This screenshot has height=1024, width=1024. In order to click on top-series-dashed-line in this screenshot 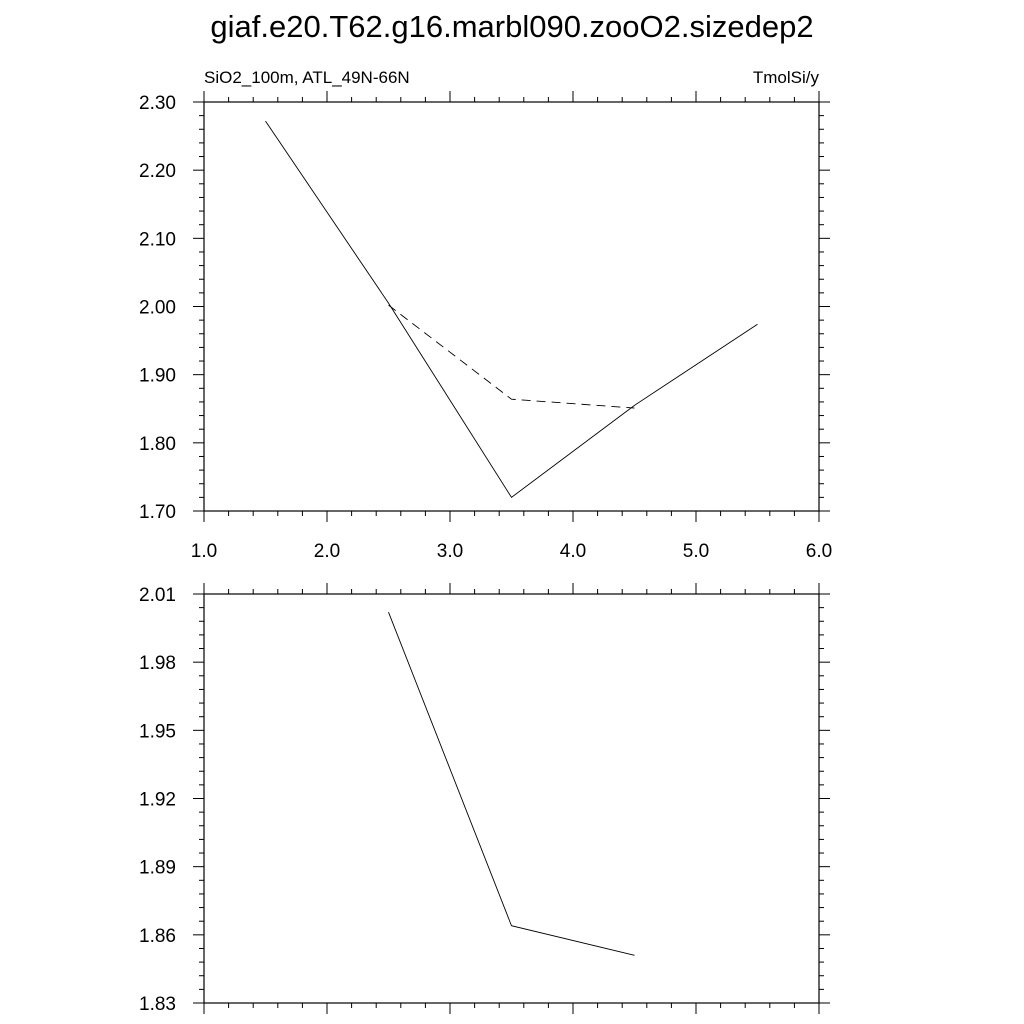, I will do `click(511, 356)`.